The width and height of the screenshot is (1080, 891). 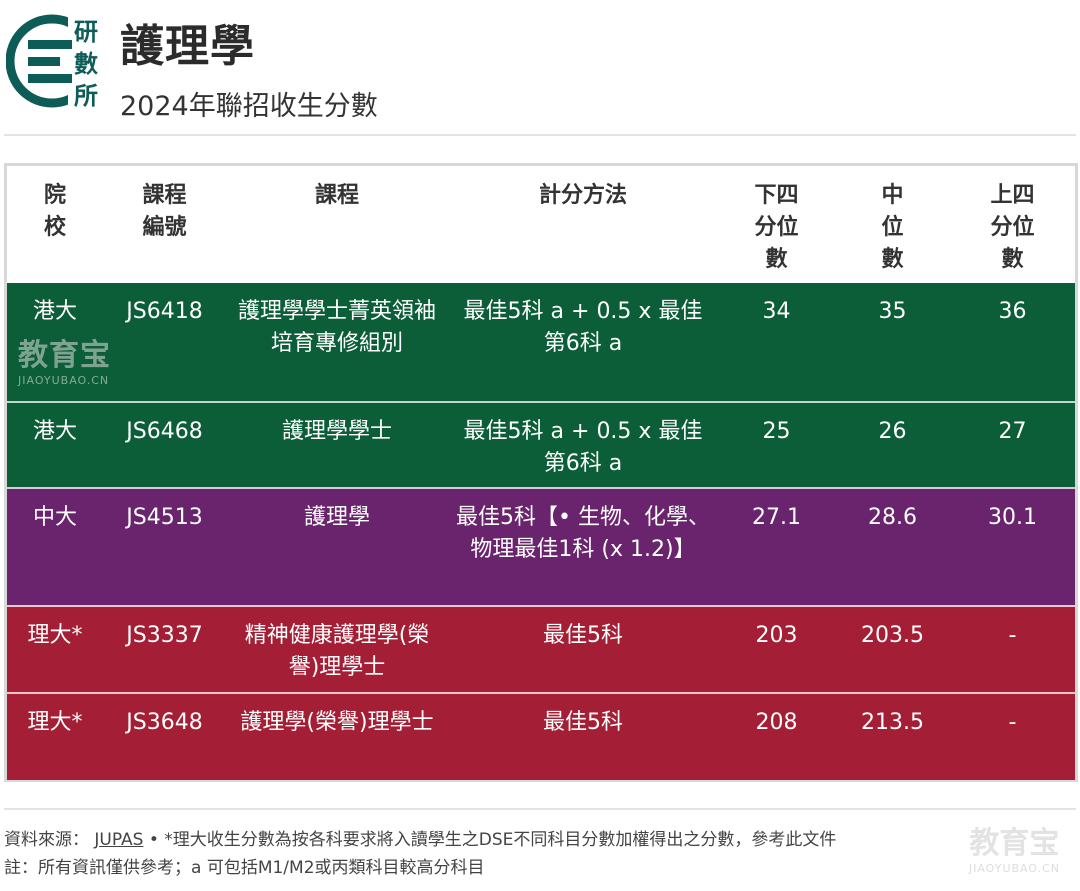 What do you see at coordinates (776, 736) in the screenshot?
I see `cell-lower-quartile: 208` at bounding box center [776, 736].